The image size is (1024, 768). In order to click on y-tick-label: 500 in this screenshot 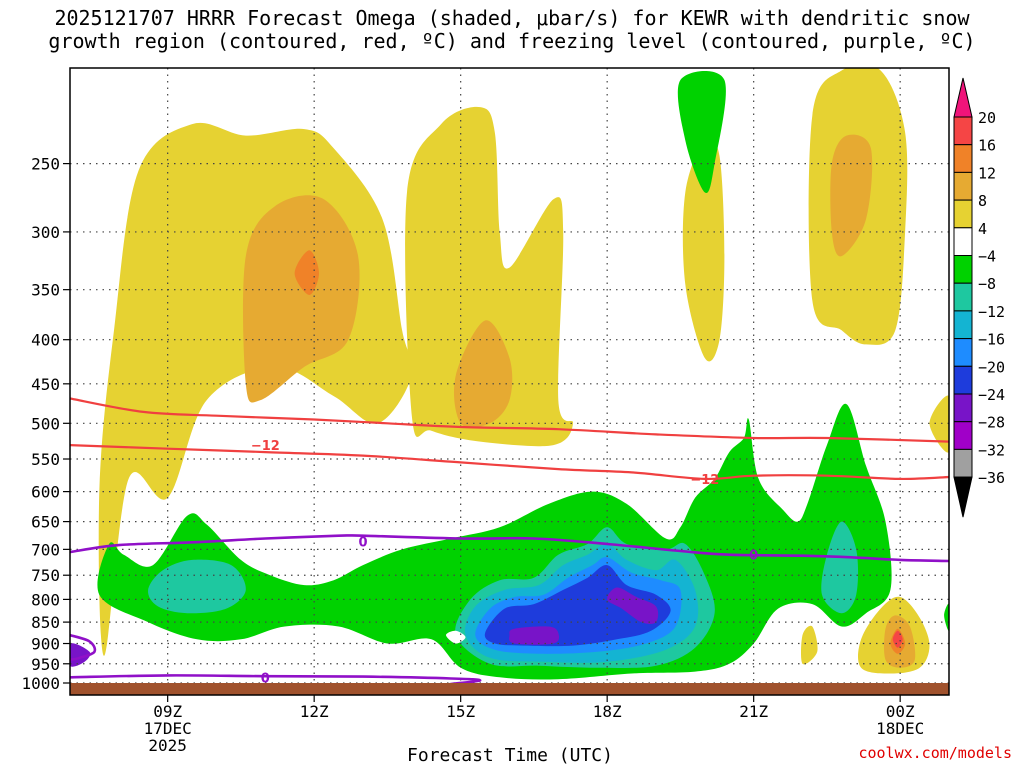, I will do `click(45, 423)`.